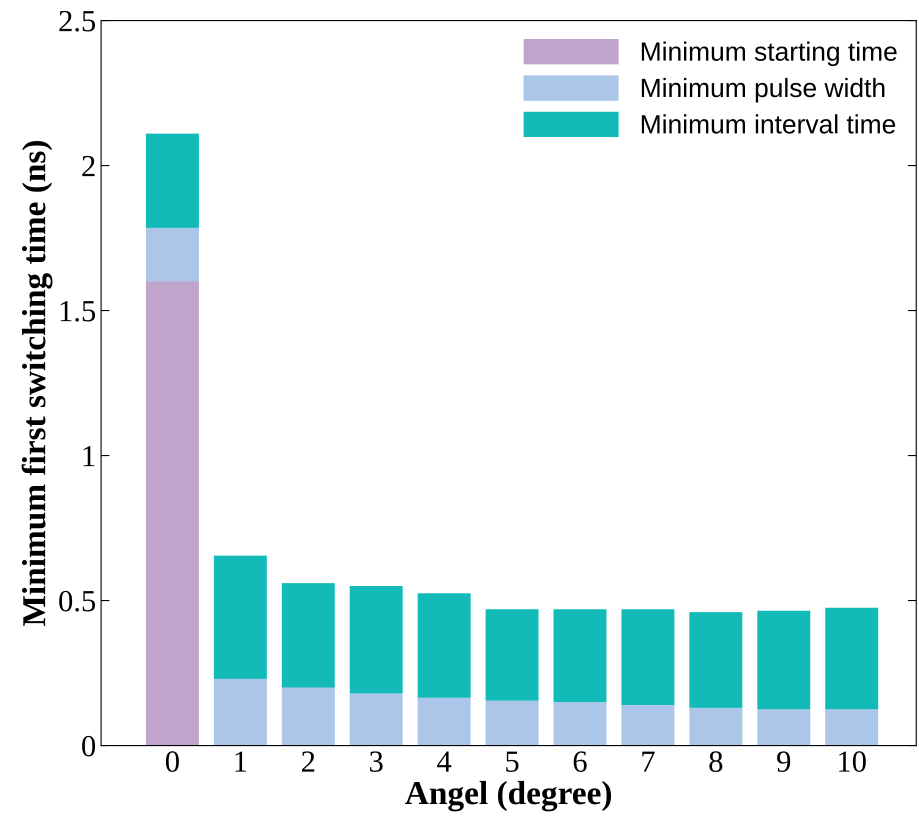  What do you see at coordinates (444, 762) in the screenshot?
I see `x-tick-label: 4` at bounding box center [444, 762].